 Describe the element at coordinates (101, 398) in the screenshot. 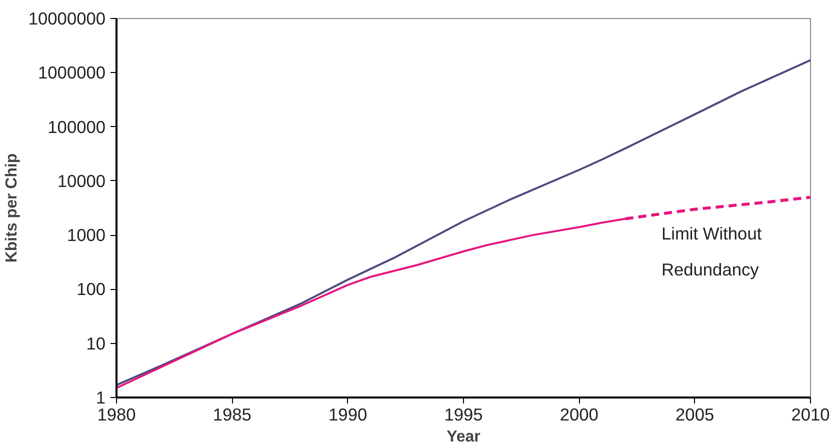

I see `y-tick-label: 1` at that location.